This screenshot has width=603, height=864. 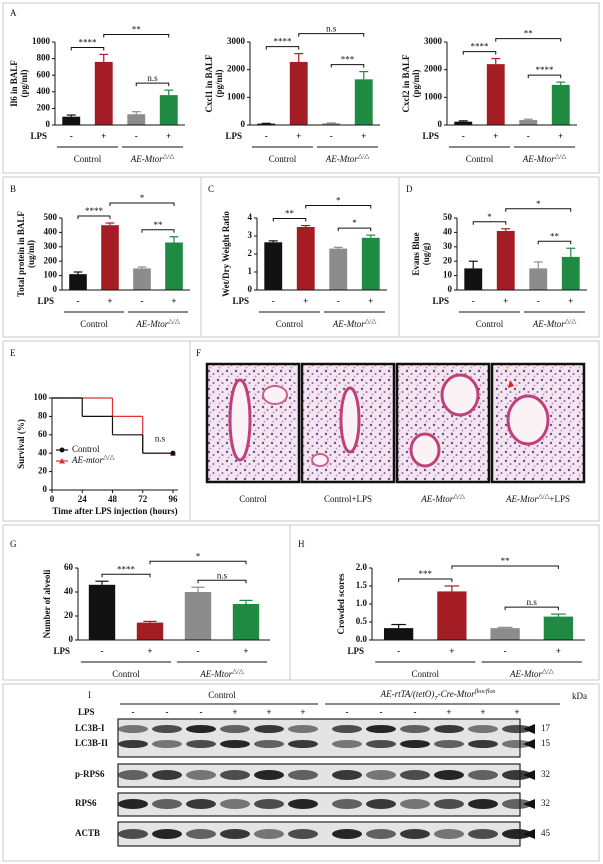 I want to click on y-axis-label: Total protein in BALF, so click(x=21, y=254).